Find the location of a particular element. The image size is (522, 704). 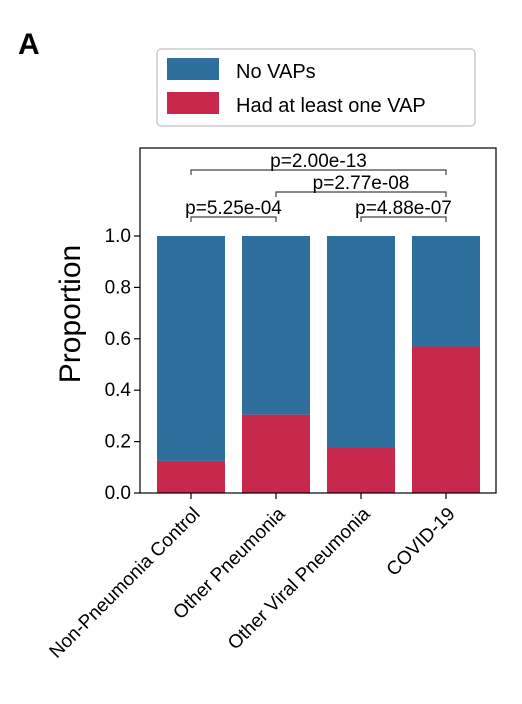

y-tick-label: 0.0 is located at coordinates (118, 493).